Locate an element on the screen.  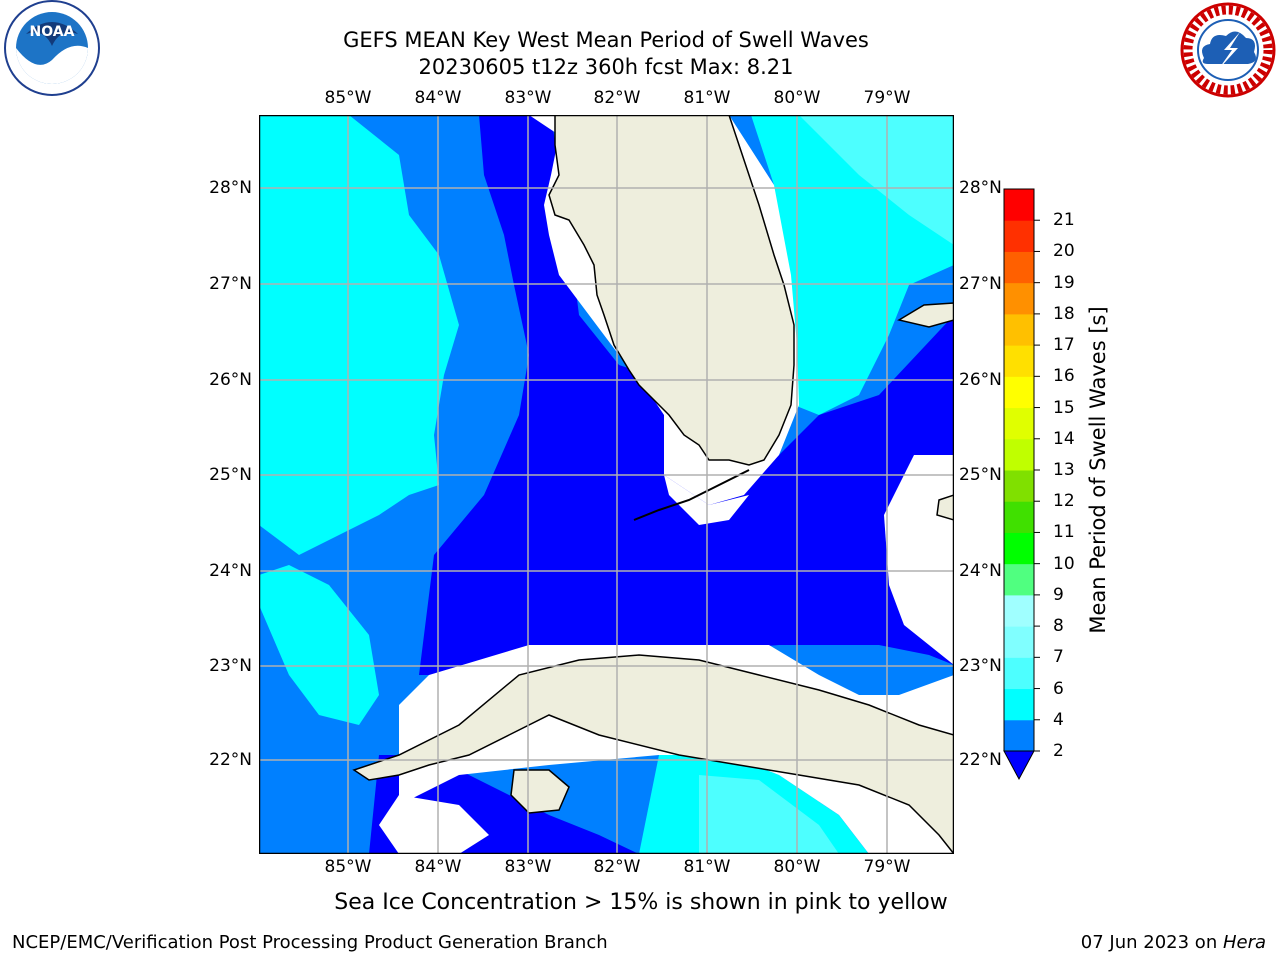
bottom-lon-label: 79°W is located at coordinates (887, 867).